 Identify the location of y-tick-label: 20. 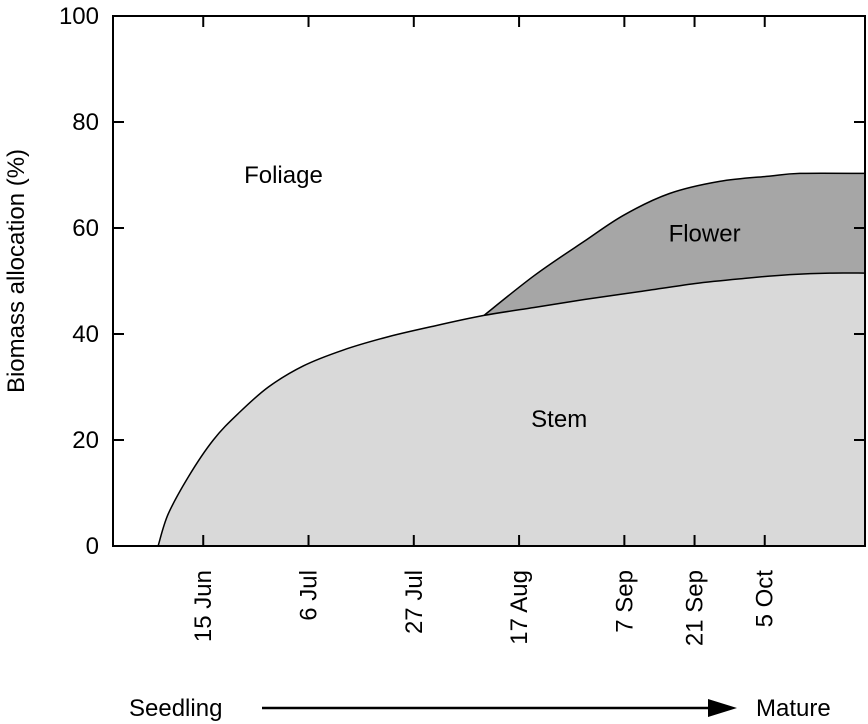
(85, 440).